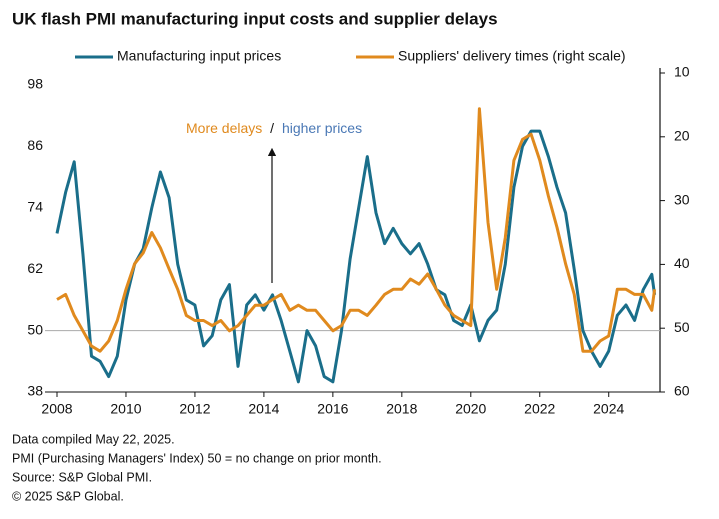 This screenshot has height=519, width=719. I want to click on legend-label: Manufacturing input prices, so click(199, 56).